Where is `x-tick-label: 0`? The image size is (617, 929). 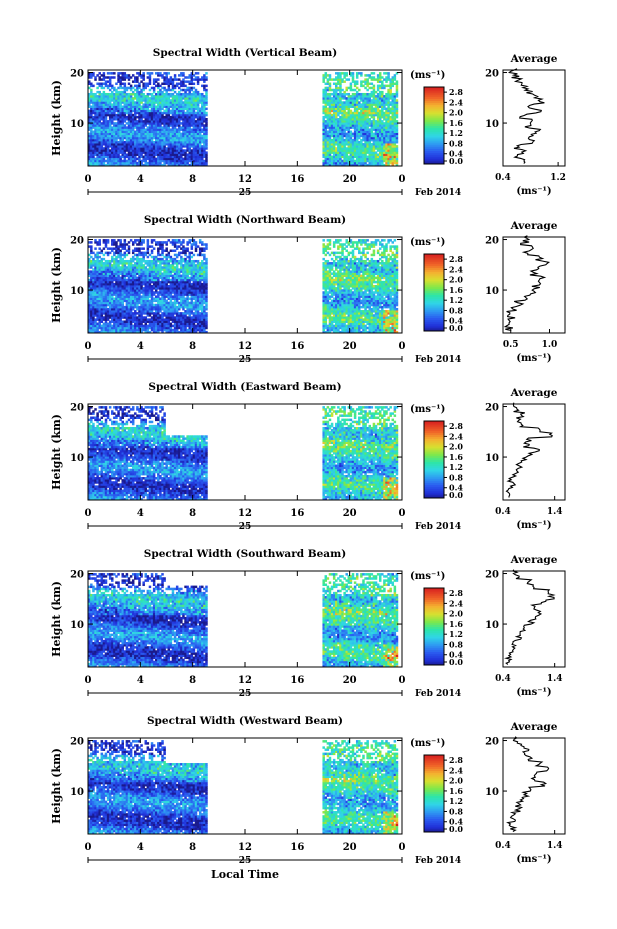 x-tick-label: 0 is located at coordinates (88, 179).